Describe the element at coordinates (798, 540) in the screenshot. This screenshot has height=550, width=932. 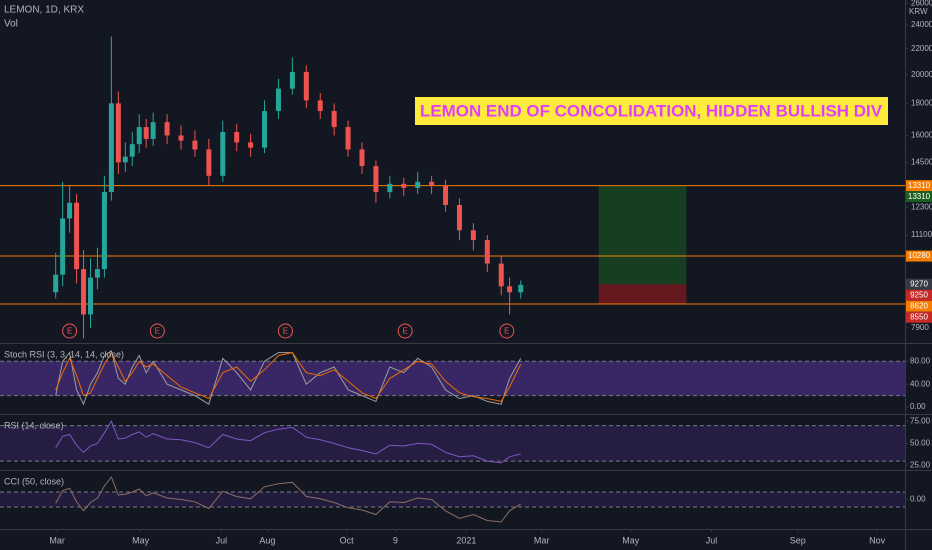
I see `x-tick-label: Sep` at that location.